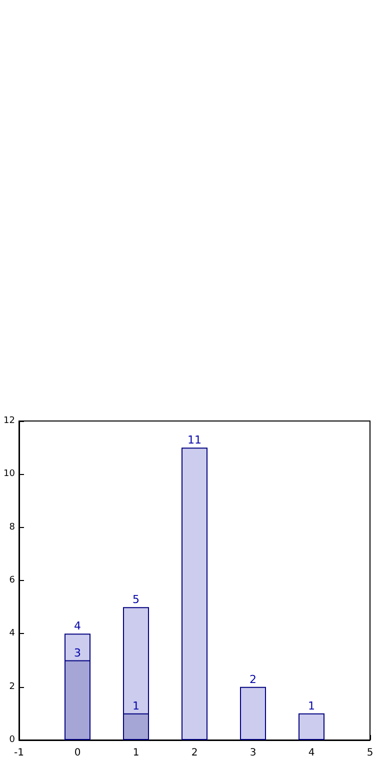 The height and width of the screenshot is (780, 390). What do you see at coordinates (19, 753) in the screenshot?
I see `x-tick-label: -1` at bounding box center [19, 753].